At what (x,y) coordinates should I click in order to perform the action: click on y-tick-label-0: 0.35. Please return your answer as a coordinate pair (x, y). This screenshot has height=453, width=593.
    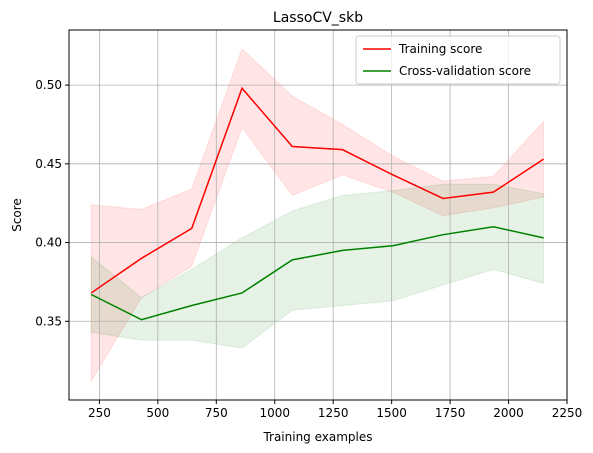
    Looking at the image, I should click on (48, 321).